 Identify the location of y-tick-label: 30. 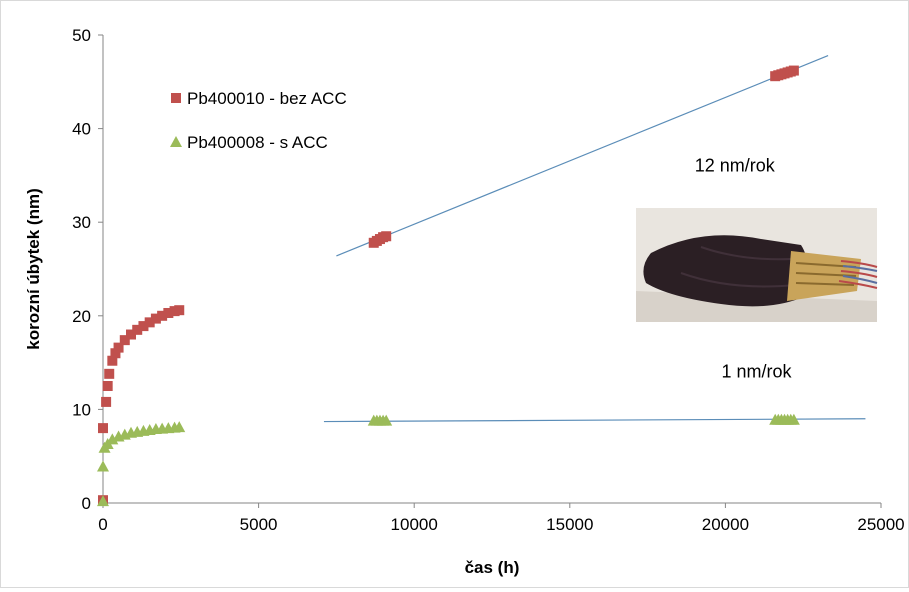
(81, 222).